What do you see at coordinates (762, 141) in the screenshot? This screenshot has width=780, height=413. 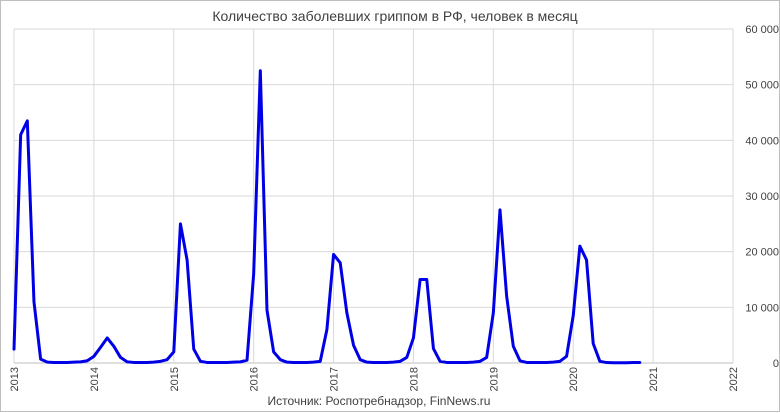 I see `y-tick-label: 40 000` at bounding box center [762, 141].